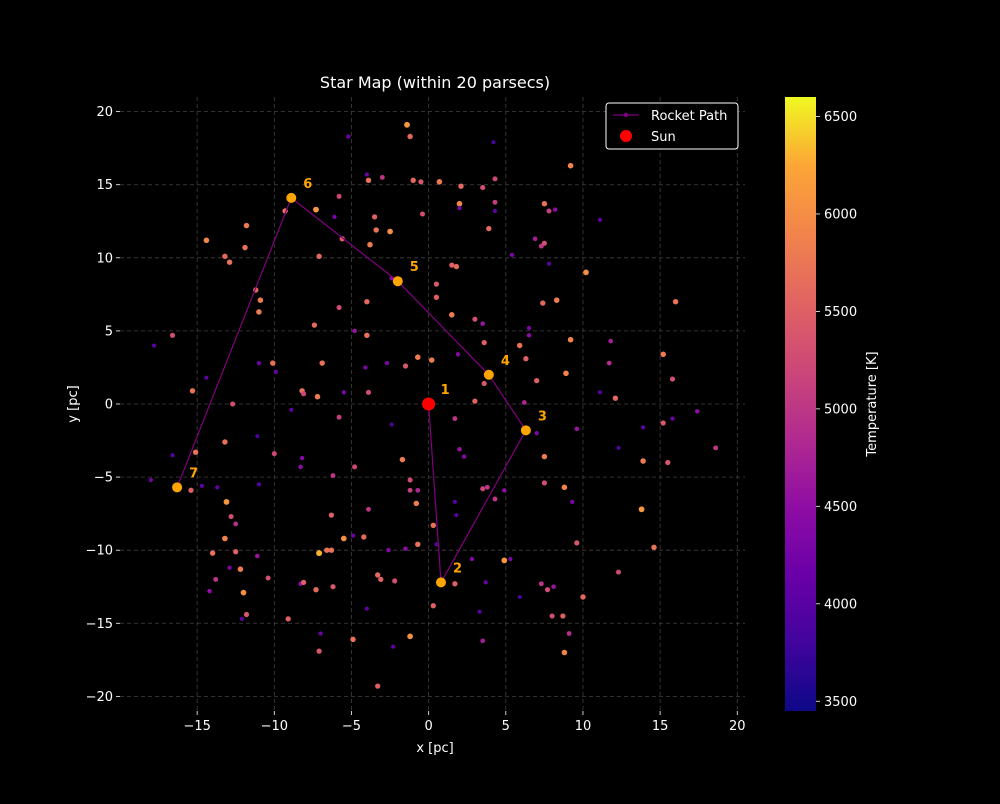 The height and width of the screenshot is (804, 1000). What do you see at coordinates (99, 697) in the screenshot?
I see `y-tick-label: −20` at bounding box center [99, 697].